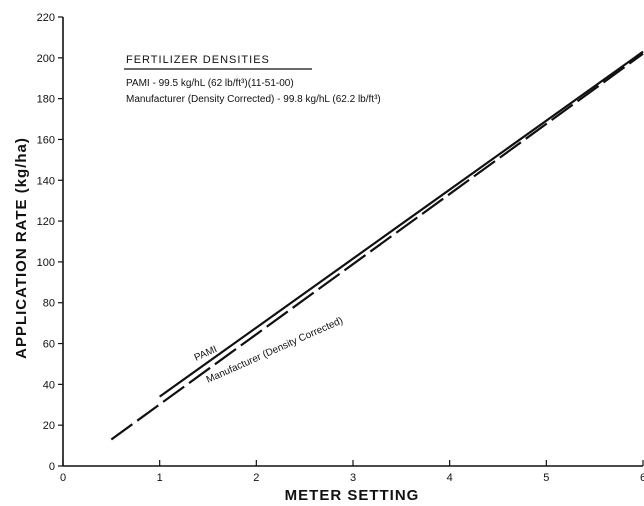 The width and height of the screenshot is (644, 506). I want to click on y-tick-label: 100, so click(46, 263).